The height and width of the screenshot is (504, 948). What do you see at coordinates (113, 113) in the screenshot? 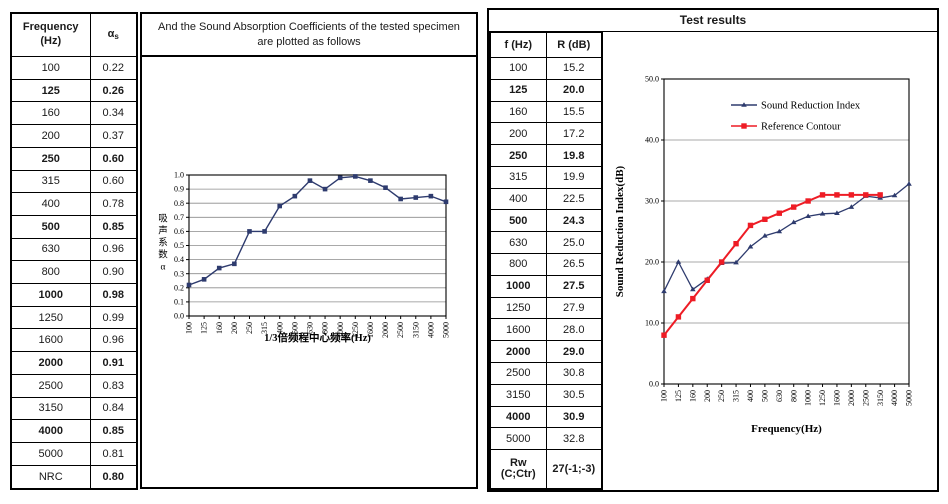
I see `value-cell: 0.34` at bounding box center [113, 113].